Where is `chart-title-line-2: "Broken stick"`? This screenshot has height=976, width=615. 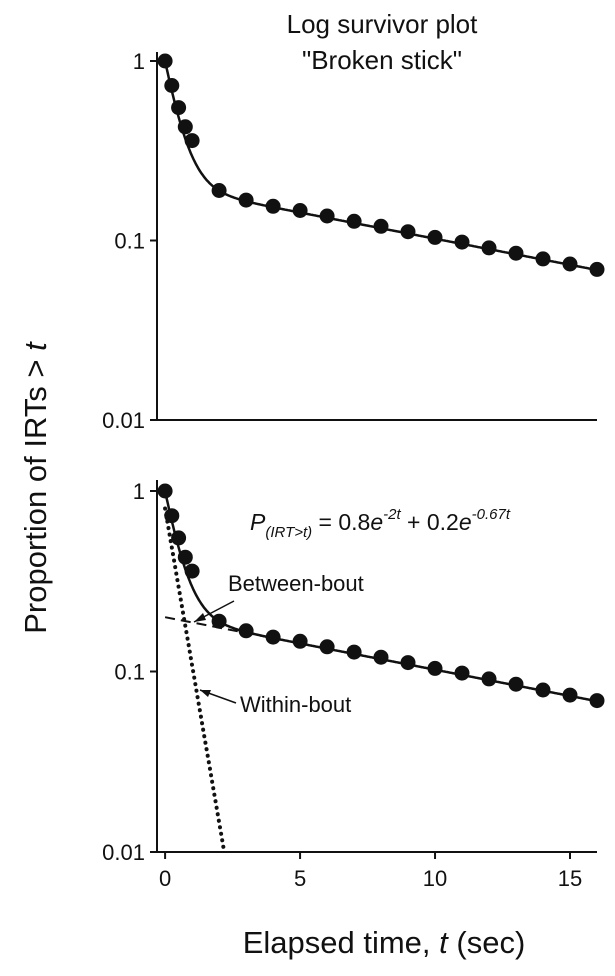 chart-title-line-2: "Broken stick" is located at coordinates (382, 60).